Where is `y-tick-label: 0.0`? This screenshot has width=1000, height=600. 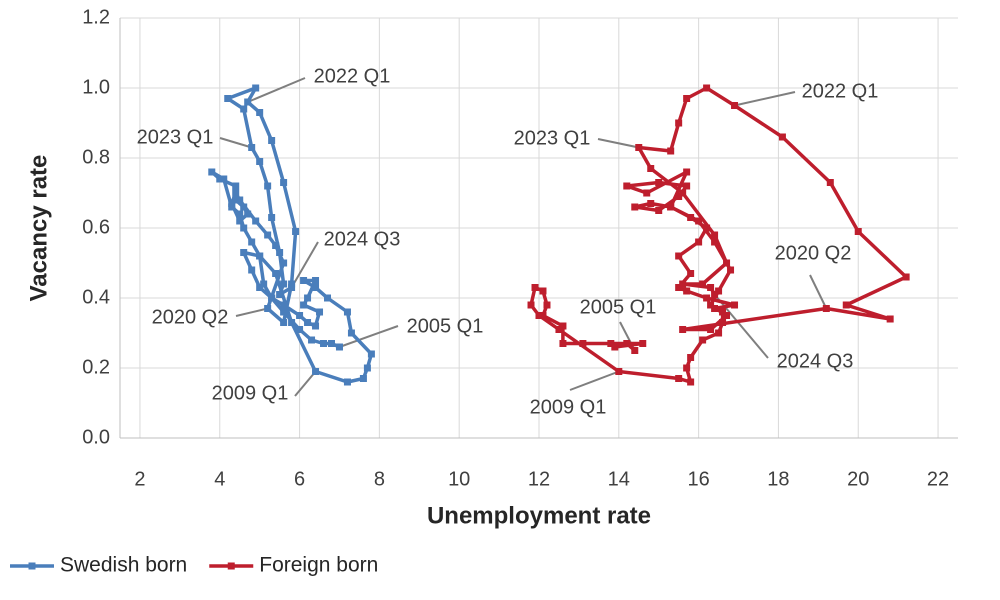
y-tick-label: 0.0 is located at coordinates (96, 437).